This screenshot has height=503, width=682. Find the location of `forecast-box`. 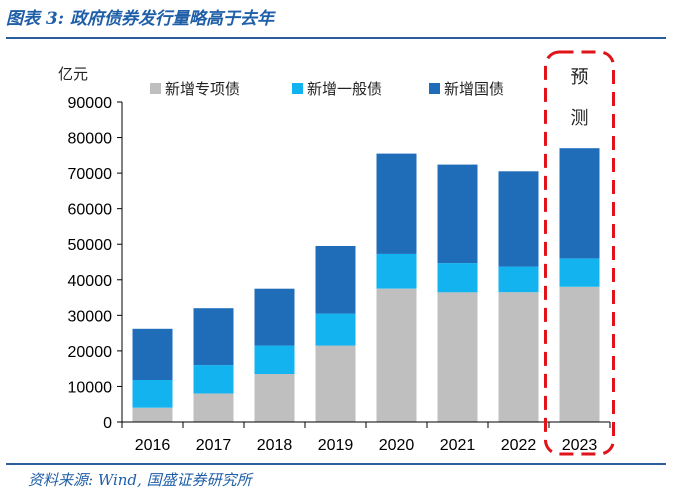

forecast-box is located at coordinates (579, 253).